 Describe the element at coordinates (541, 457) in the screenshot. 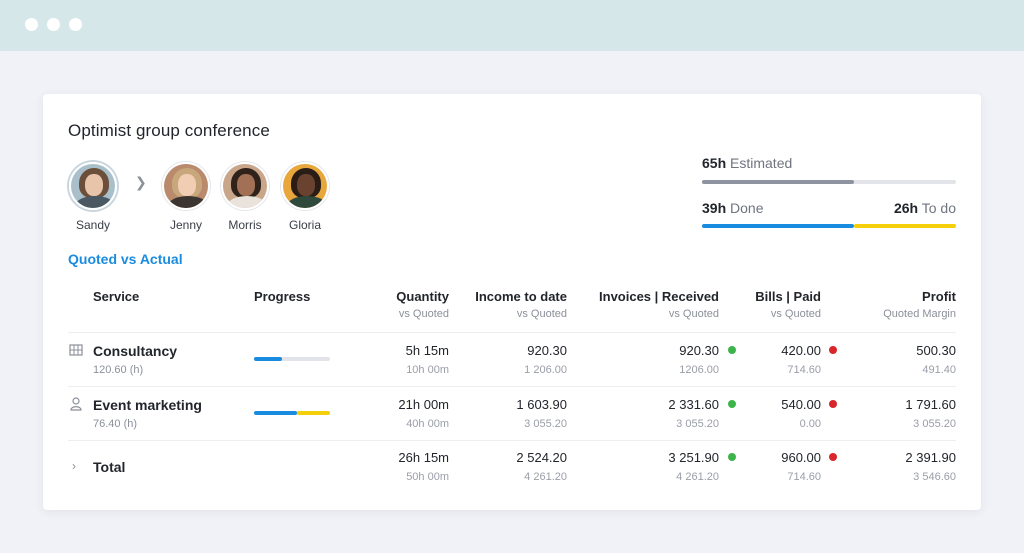

I see `income: 2 524.20` at that location.